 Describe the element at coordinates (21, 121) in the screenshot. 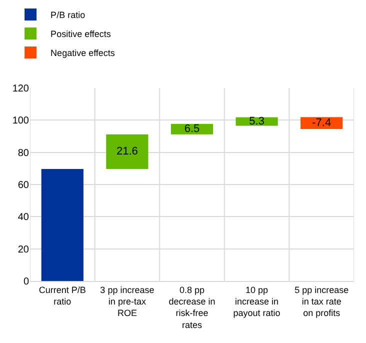

I see `y-tick-label: 100` at that location.